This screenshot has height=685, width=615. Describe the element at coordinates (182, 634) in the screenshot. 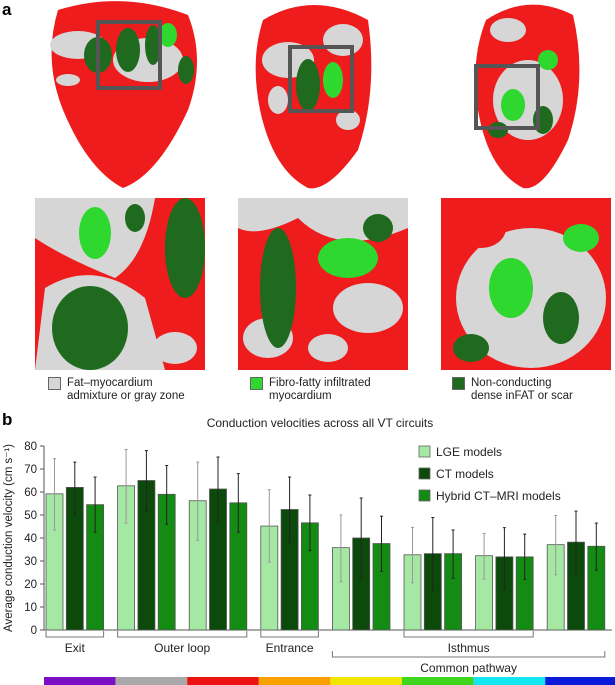

I see `bracket-outer-loop` at that location.